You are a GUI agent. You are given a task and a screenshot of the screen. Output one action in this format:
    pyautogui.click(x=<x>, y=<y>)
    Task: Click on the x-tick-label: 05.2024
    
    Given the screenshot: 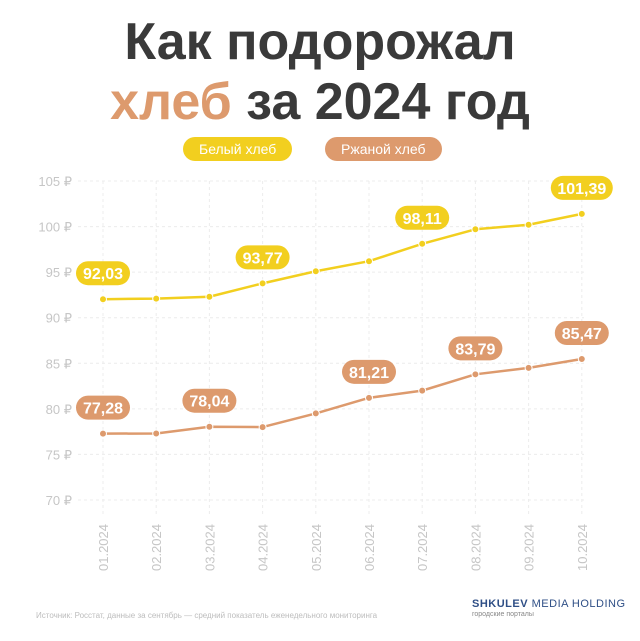 What is the action you would take?
    pyautogui.click(x=316, y=547)
    